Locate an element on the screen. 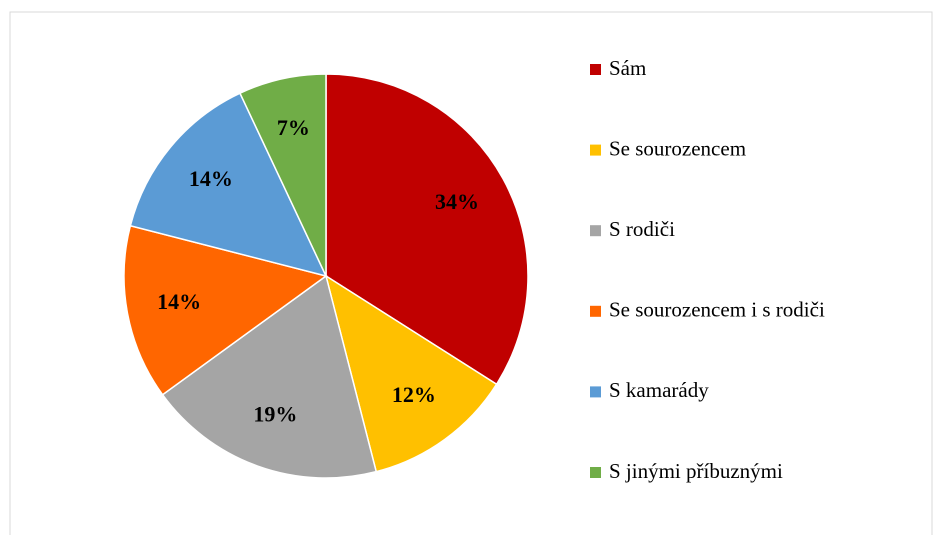 This screenshot has width=936, height=535. data-label: 7% is located at coordinates (293, 127).